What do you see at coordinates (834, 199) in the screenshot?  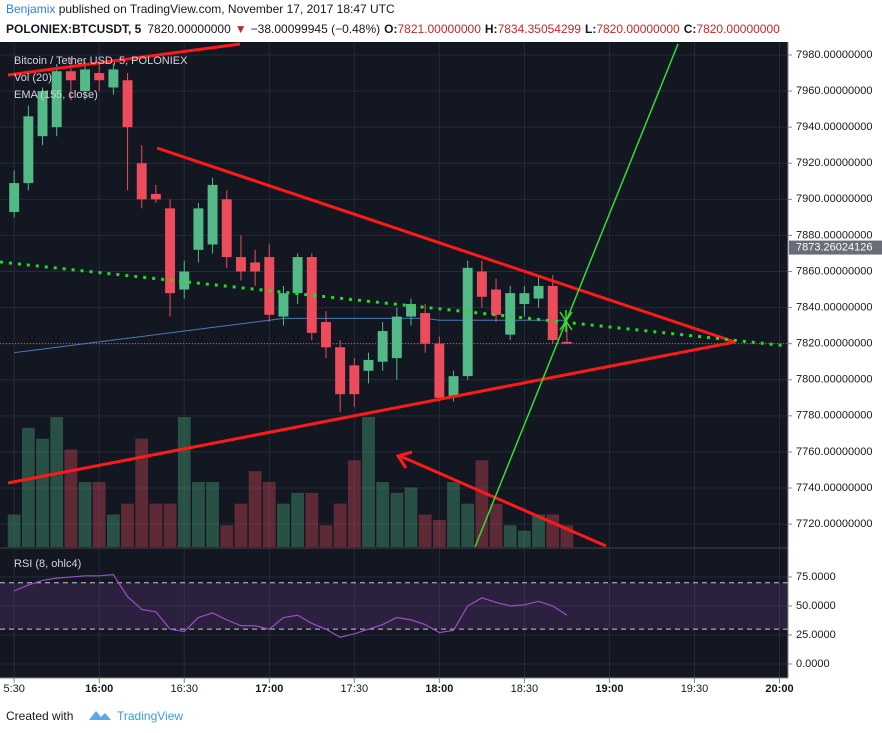 I see `y-tick-label: 7900.00000000` at bounding box center [834, 199].